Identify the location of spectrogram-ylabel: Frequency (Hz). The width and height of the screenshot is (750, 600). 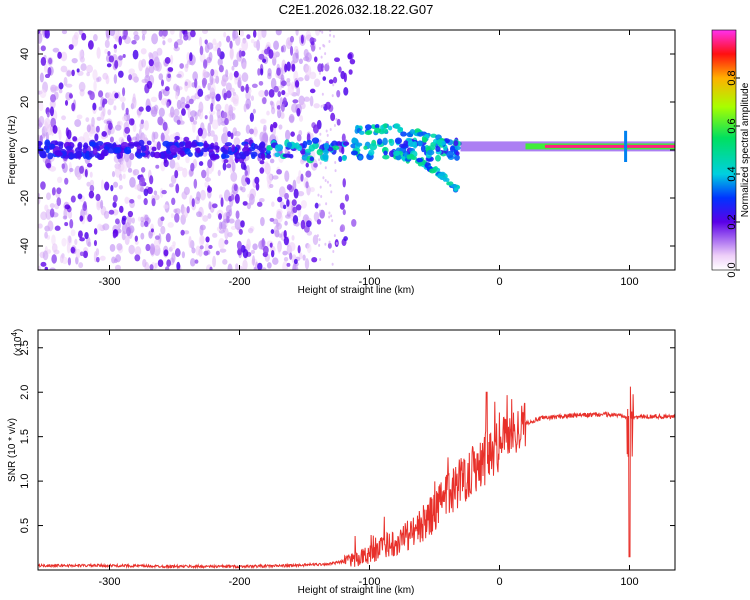
(12, 150).